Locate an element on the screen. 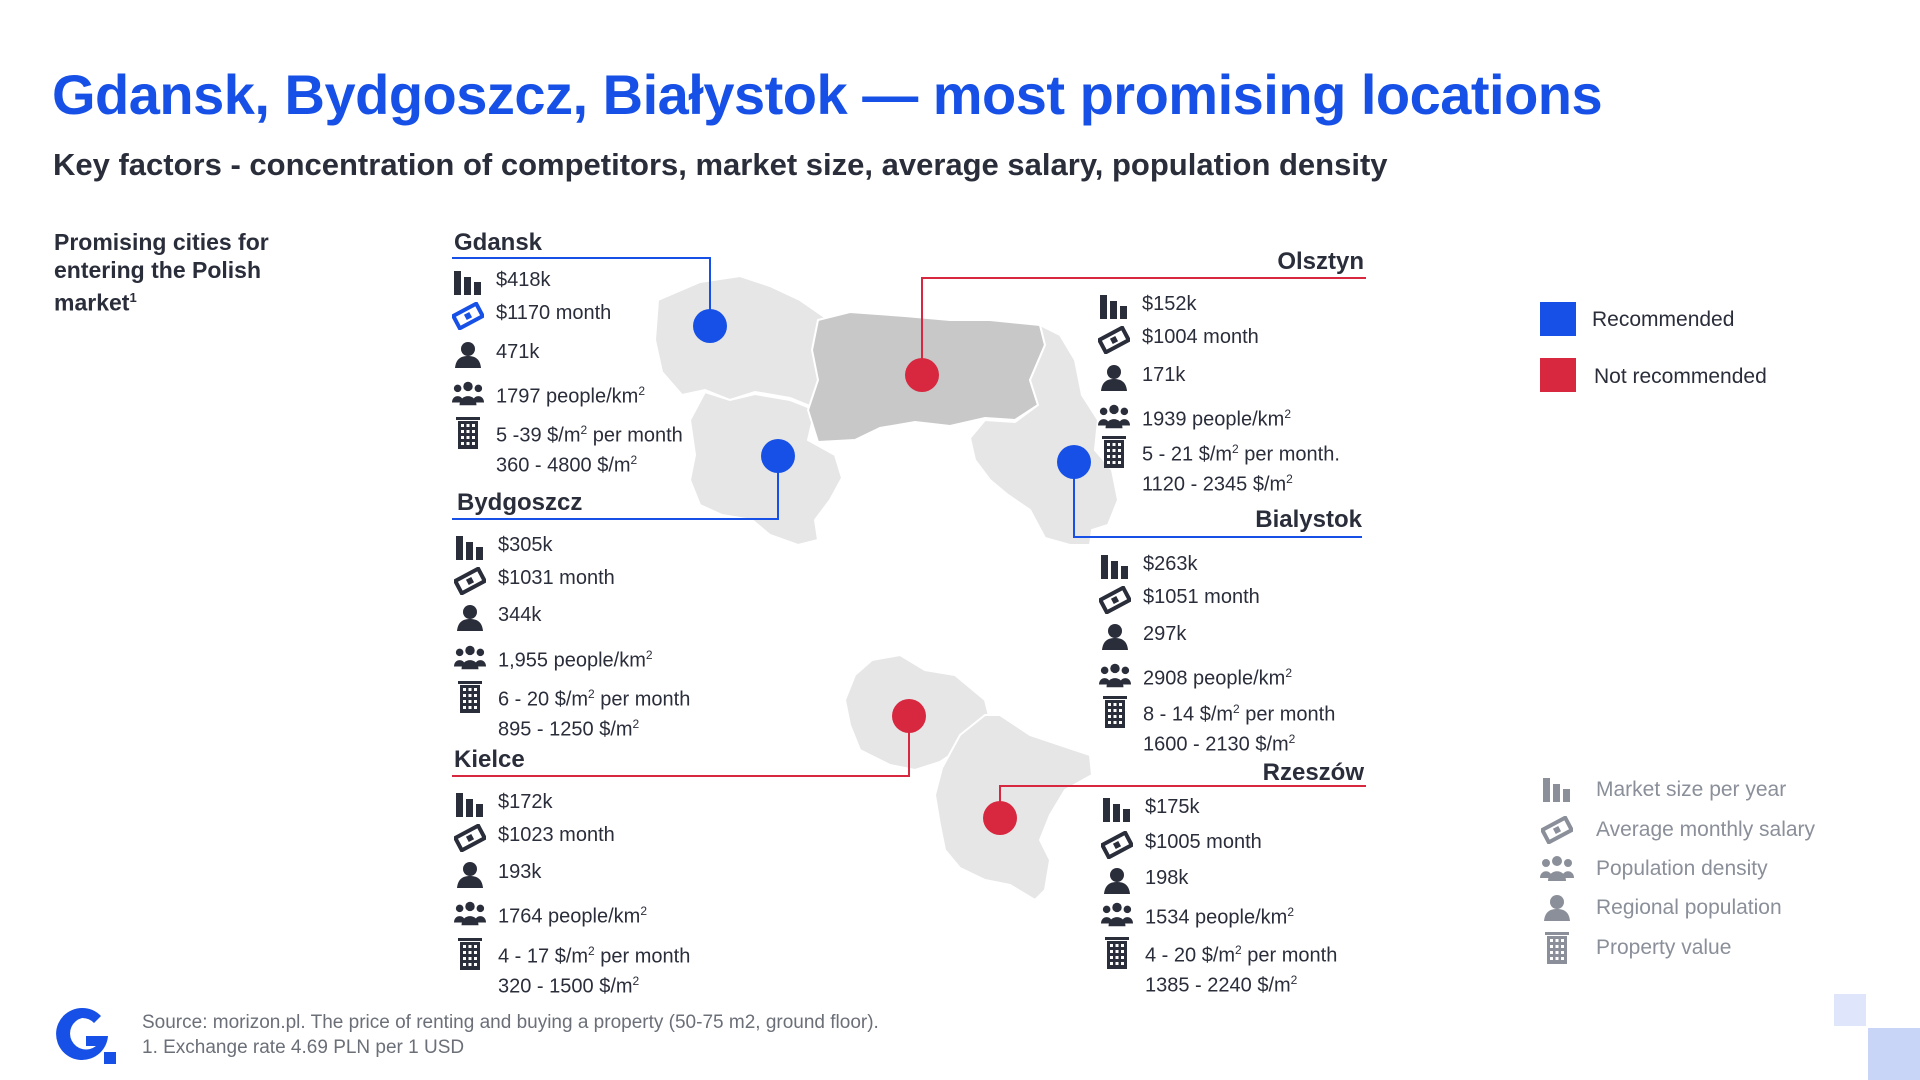  city-name-bialystok: Bialystok is located at coordinates (1308, 519).